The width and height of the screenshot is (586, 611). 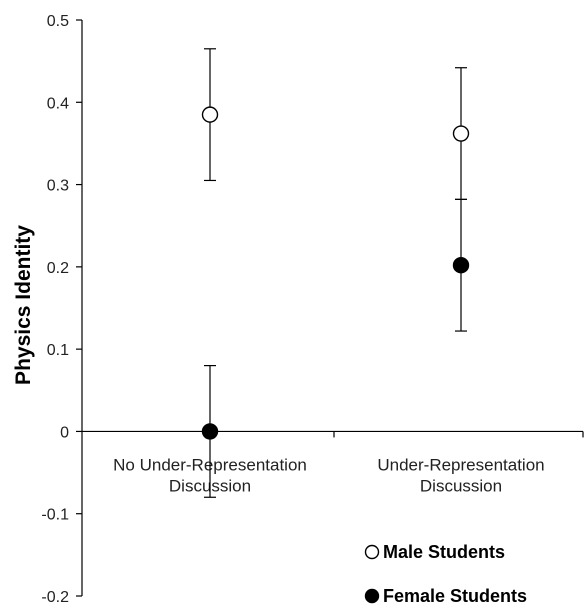 I want to click on legend-entry-label: Male Students, so click(x=444, y=552).